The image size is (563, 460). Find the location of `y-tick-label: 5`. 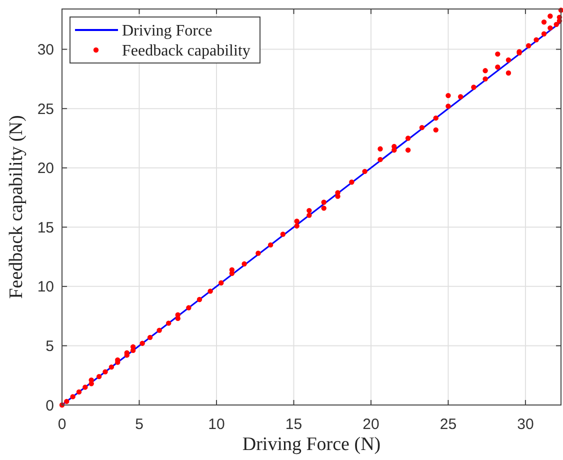

y-tick-label: 5 is located at coordinates (50, 346).